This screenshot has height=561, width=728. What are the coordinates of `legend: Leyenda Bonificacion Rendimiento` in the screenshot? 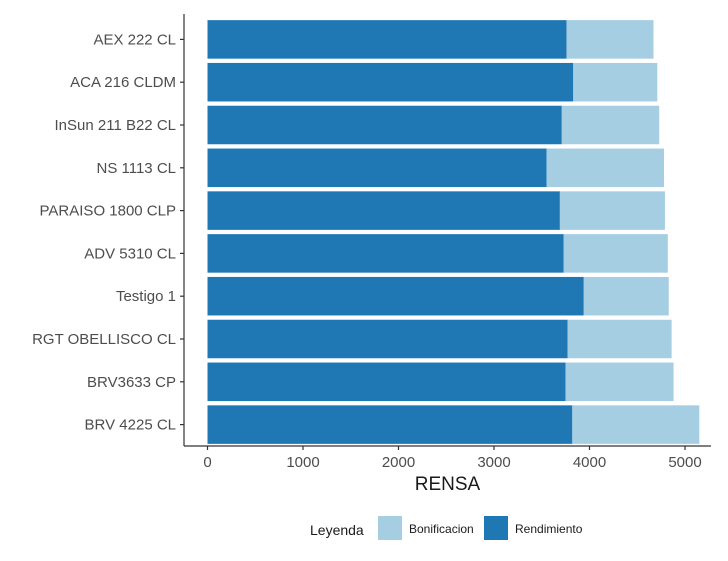 It's located at (446, 528).